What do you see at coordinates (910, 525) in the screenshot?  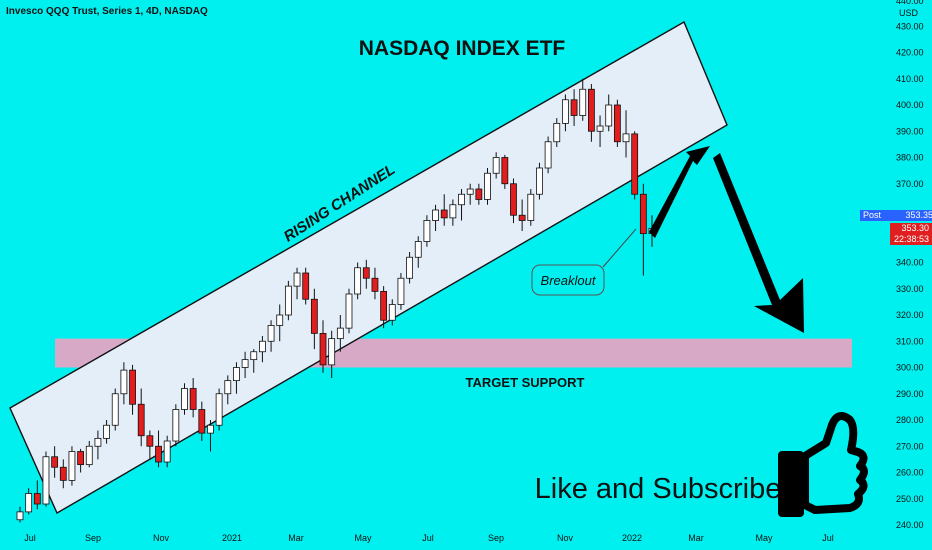 I see `y-tick-label: 240.00` at bounding box center [910, 525].